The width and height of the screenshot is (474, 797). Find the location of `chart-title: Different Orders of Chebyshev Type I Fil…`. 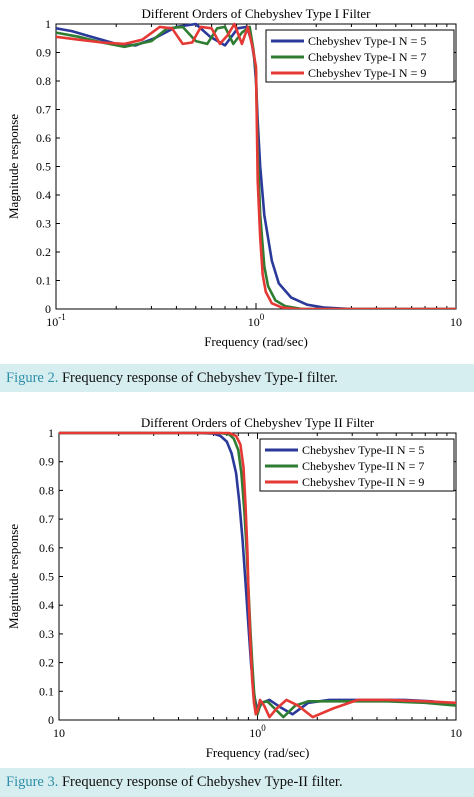

chart-title: Different Orders of Chebyshev Type I Fil… is located at coordinates (257, 13).